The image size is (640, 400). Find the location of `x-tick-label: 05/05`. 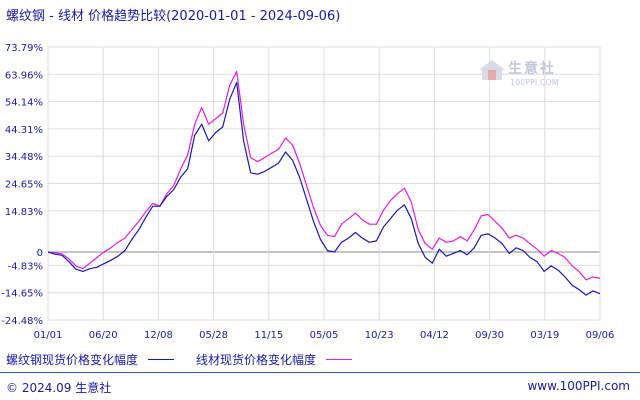

x-tick-label: 05/05 is located at coordinates (324, 335).